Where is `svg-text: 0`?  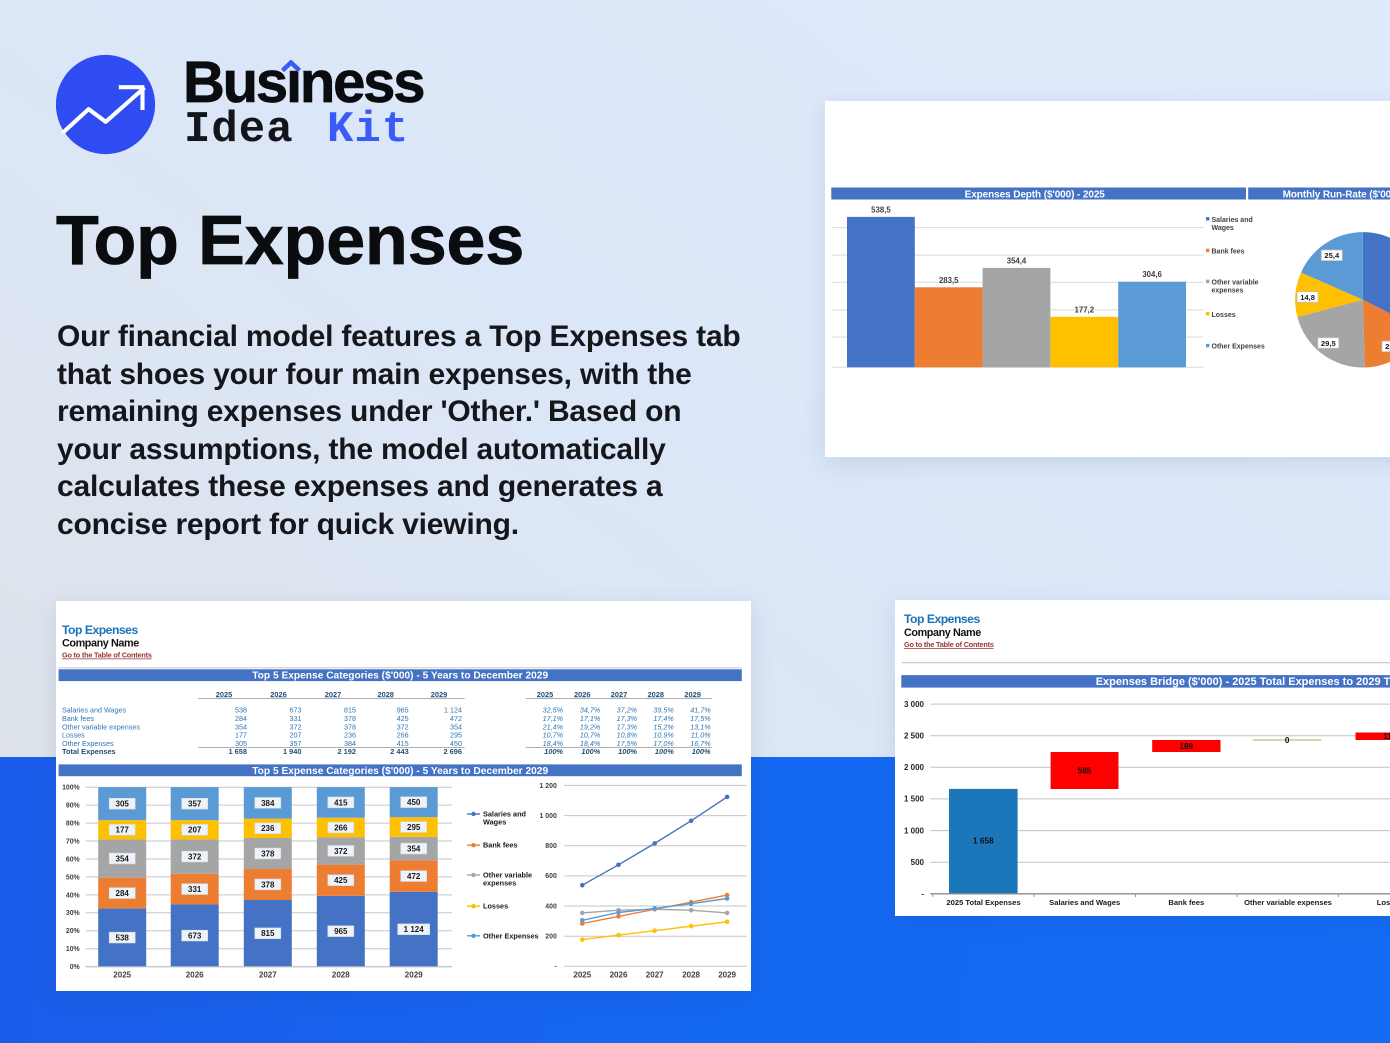
svg-text: 0 is located at coordinates (1287, 740).